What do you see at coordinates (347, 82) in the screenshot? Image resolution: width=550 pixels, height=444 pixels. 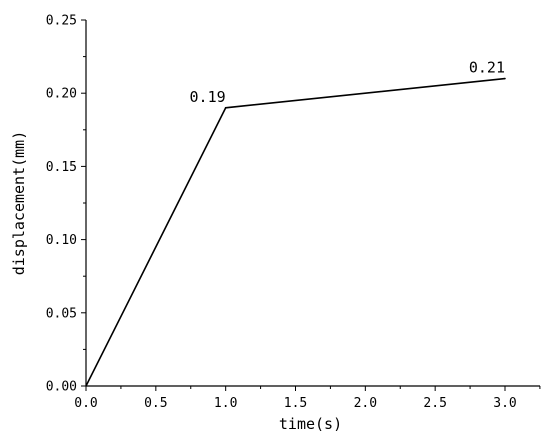 I see `annotations: 0.19 0.21` at bounding box center [347, 82].